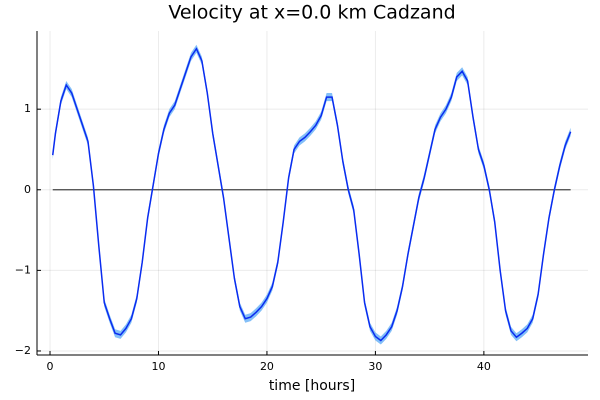 This screenshot has height=400, width=600. What do you see at coordinates (27, 108) in the screenshot?
I see `y-tick-label: 1` at bounding box center [27, 108].